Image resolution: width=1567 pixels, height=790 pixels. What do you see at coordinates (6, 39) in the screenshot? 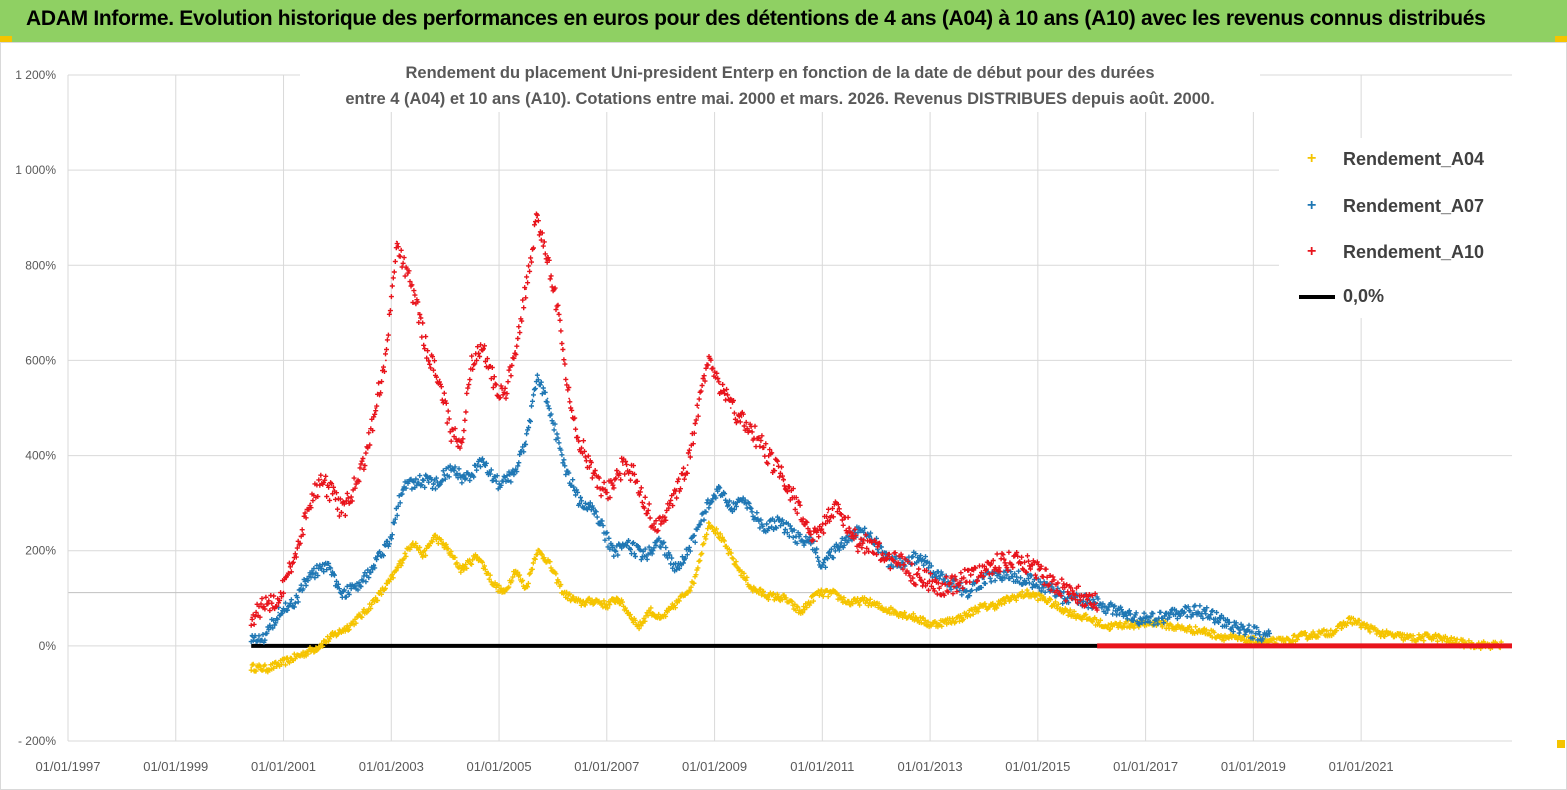
I see `banner-corner-left` at bounding box center [6, 39].